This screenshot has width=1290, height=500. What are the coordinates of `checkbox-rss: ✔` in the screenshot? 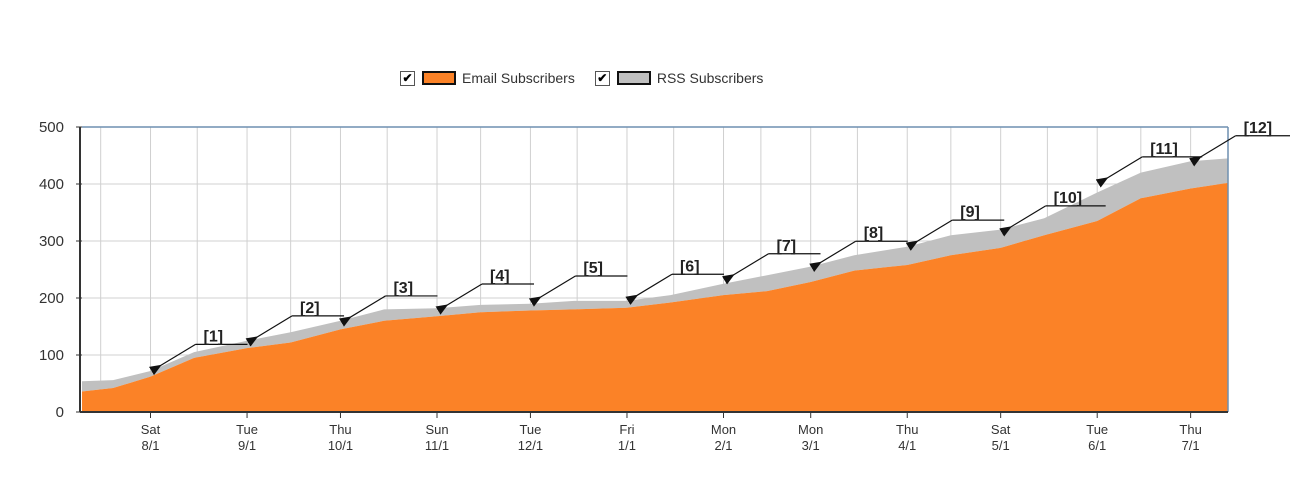 It's located at (602, 78).